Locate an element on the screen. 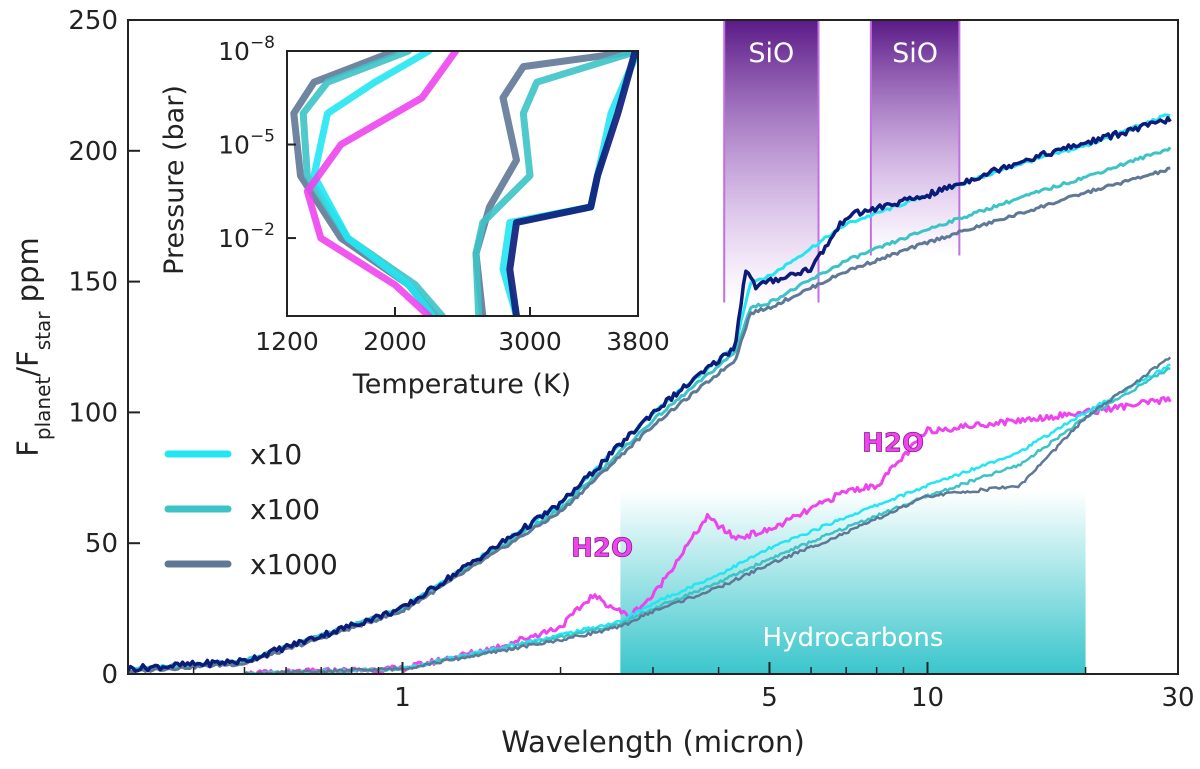 Image resolution: width=1200 pixels, height=769 pixels. x-tick-label: 10 is located at coordinates (927, 698).